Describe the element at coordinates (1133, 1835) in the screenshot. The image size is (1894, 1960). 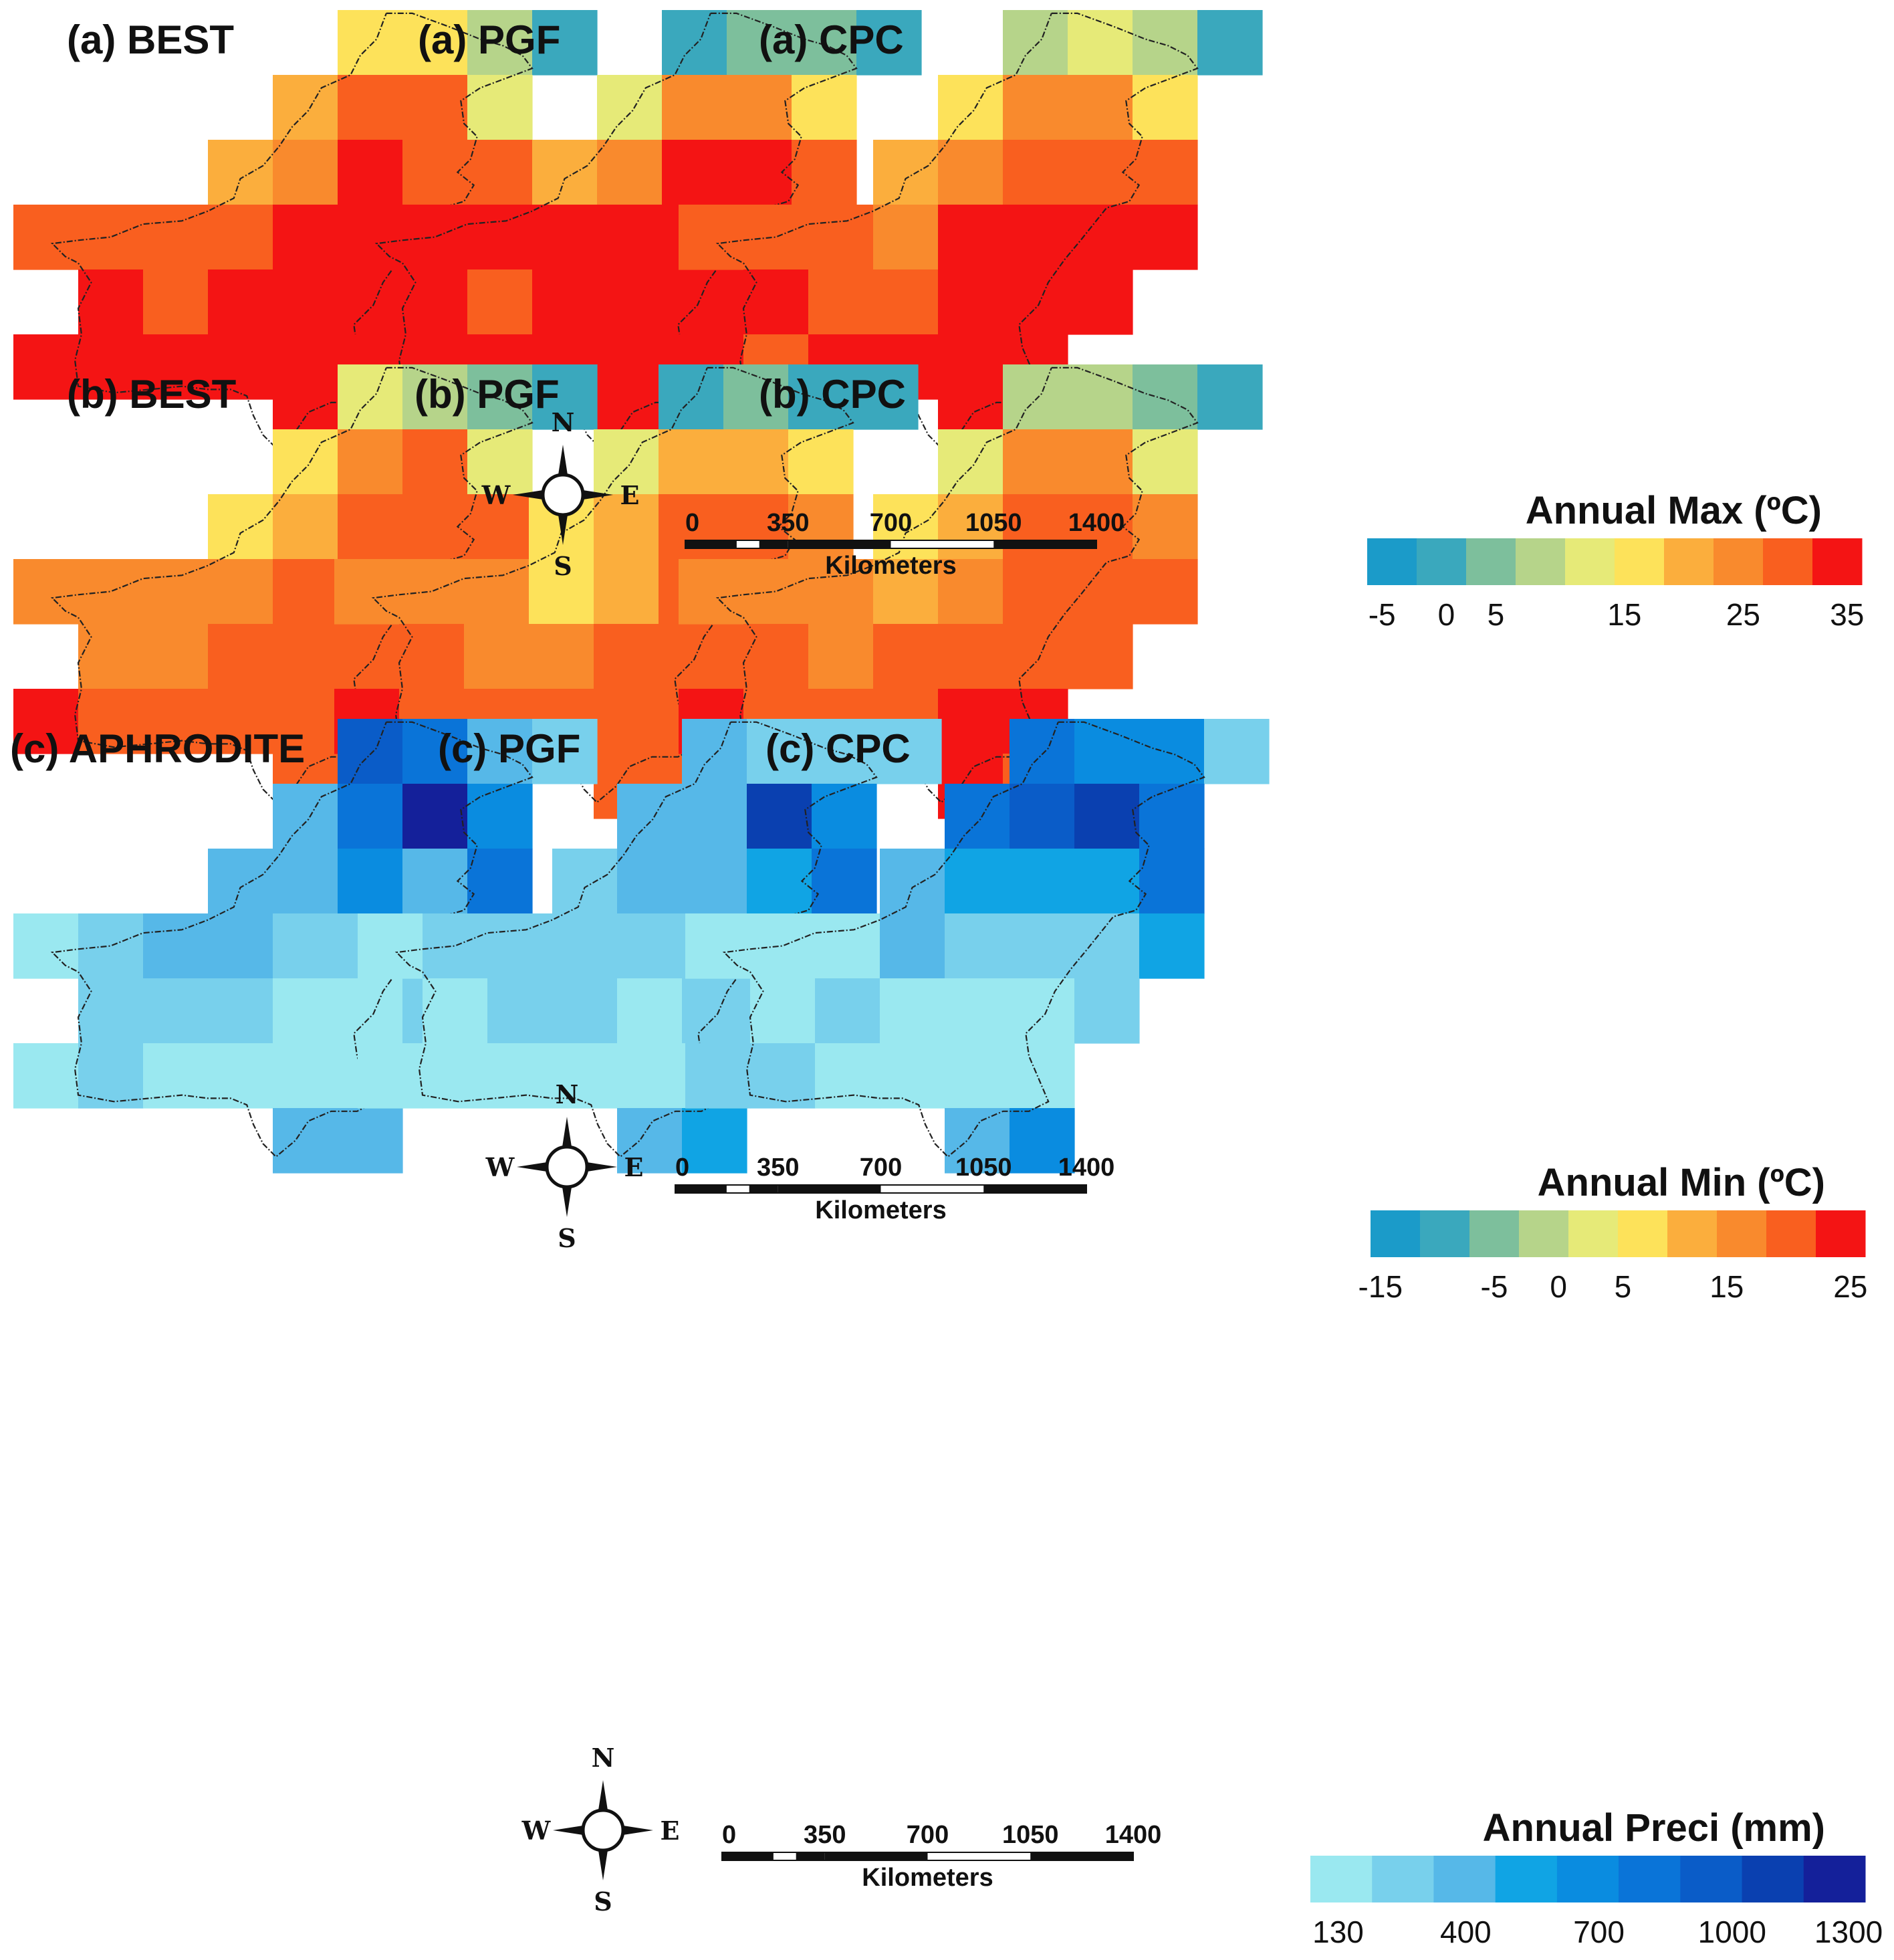
I see `scale-bar-tick: 1400` at that location.